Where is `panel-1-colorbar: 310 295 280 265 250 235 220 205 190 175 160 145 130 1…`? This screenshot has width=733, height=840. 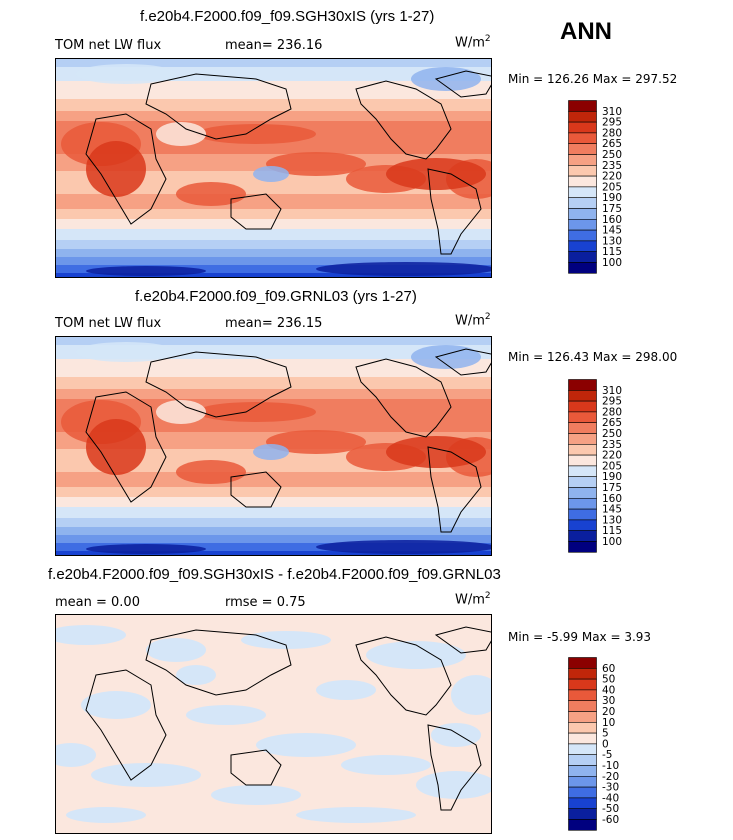 panel-1-colorbar: 310 295 280 265 250 235 220 205 190 175 160 145 130 1… is located at coordinates (608, 187).